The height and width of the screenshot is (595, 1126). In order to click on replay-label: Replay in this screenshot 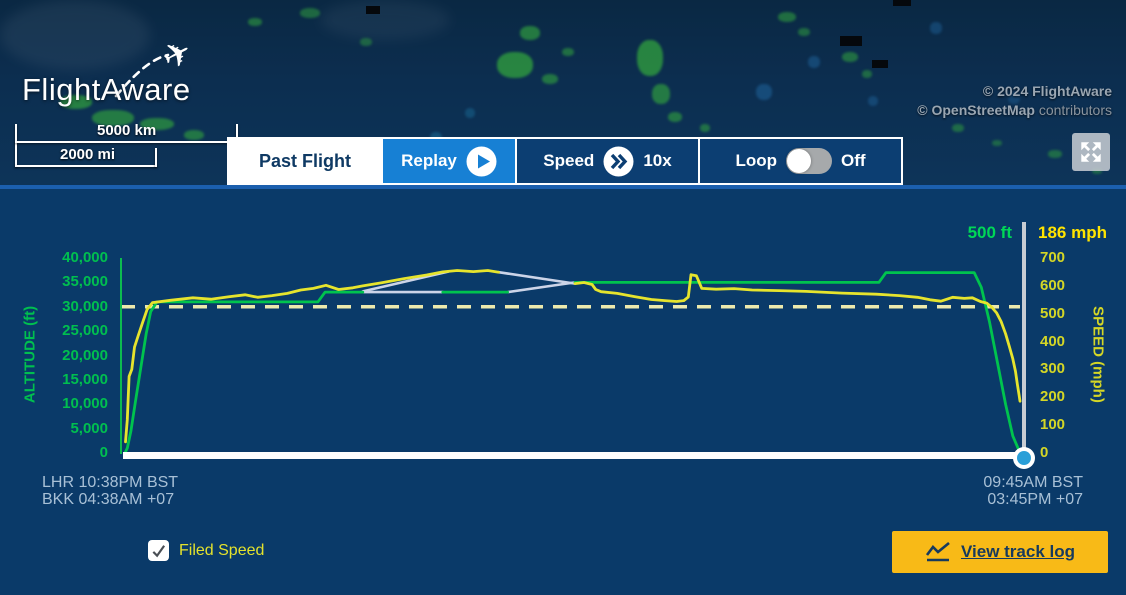, I will do `click(429, 160)`.